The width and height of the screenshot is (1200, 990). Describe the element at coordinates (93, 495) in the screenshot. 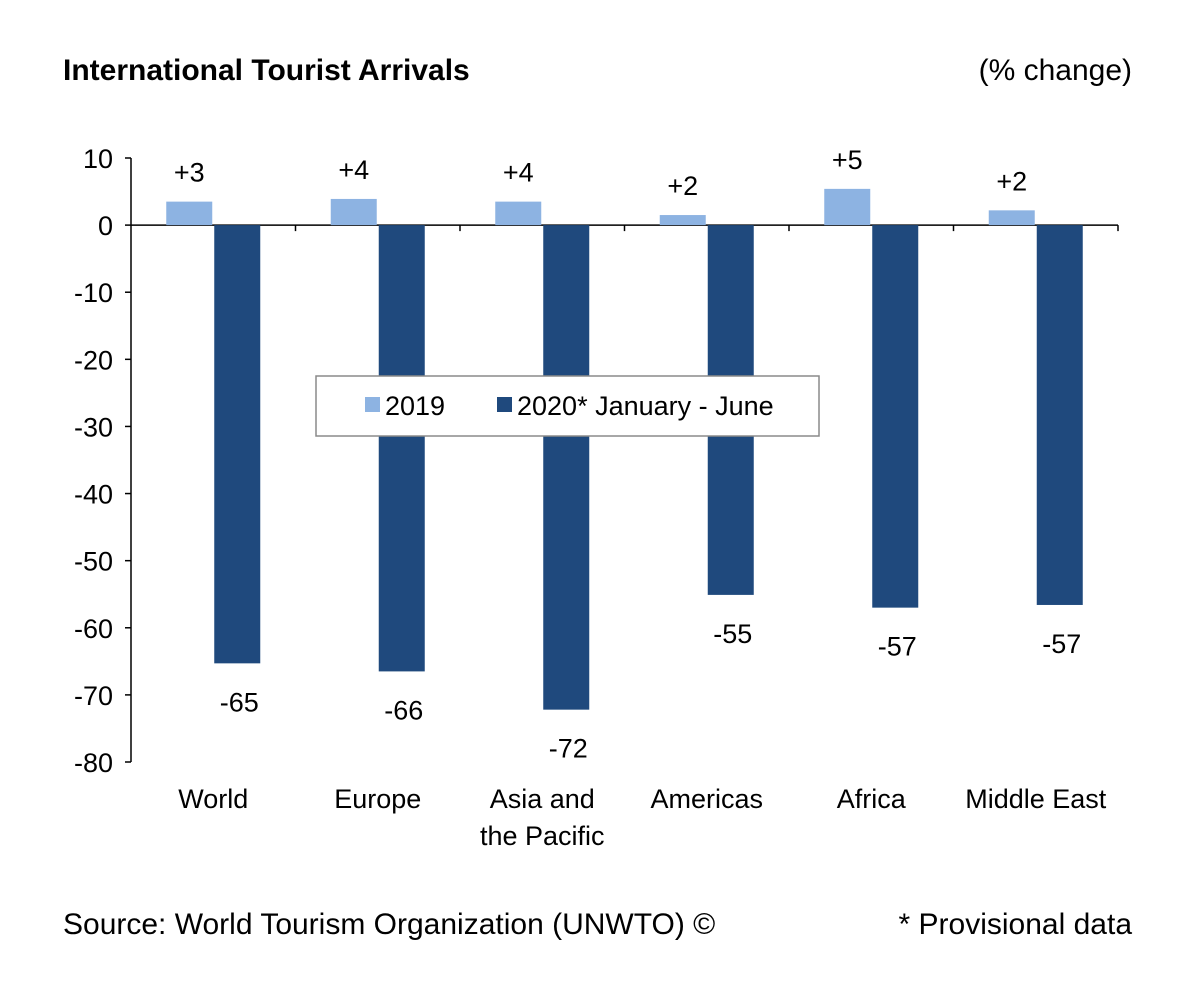

I see `y-tick-label: -40` at that location.